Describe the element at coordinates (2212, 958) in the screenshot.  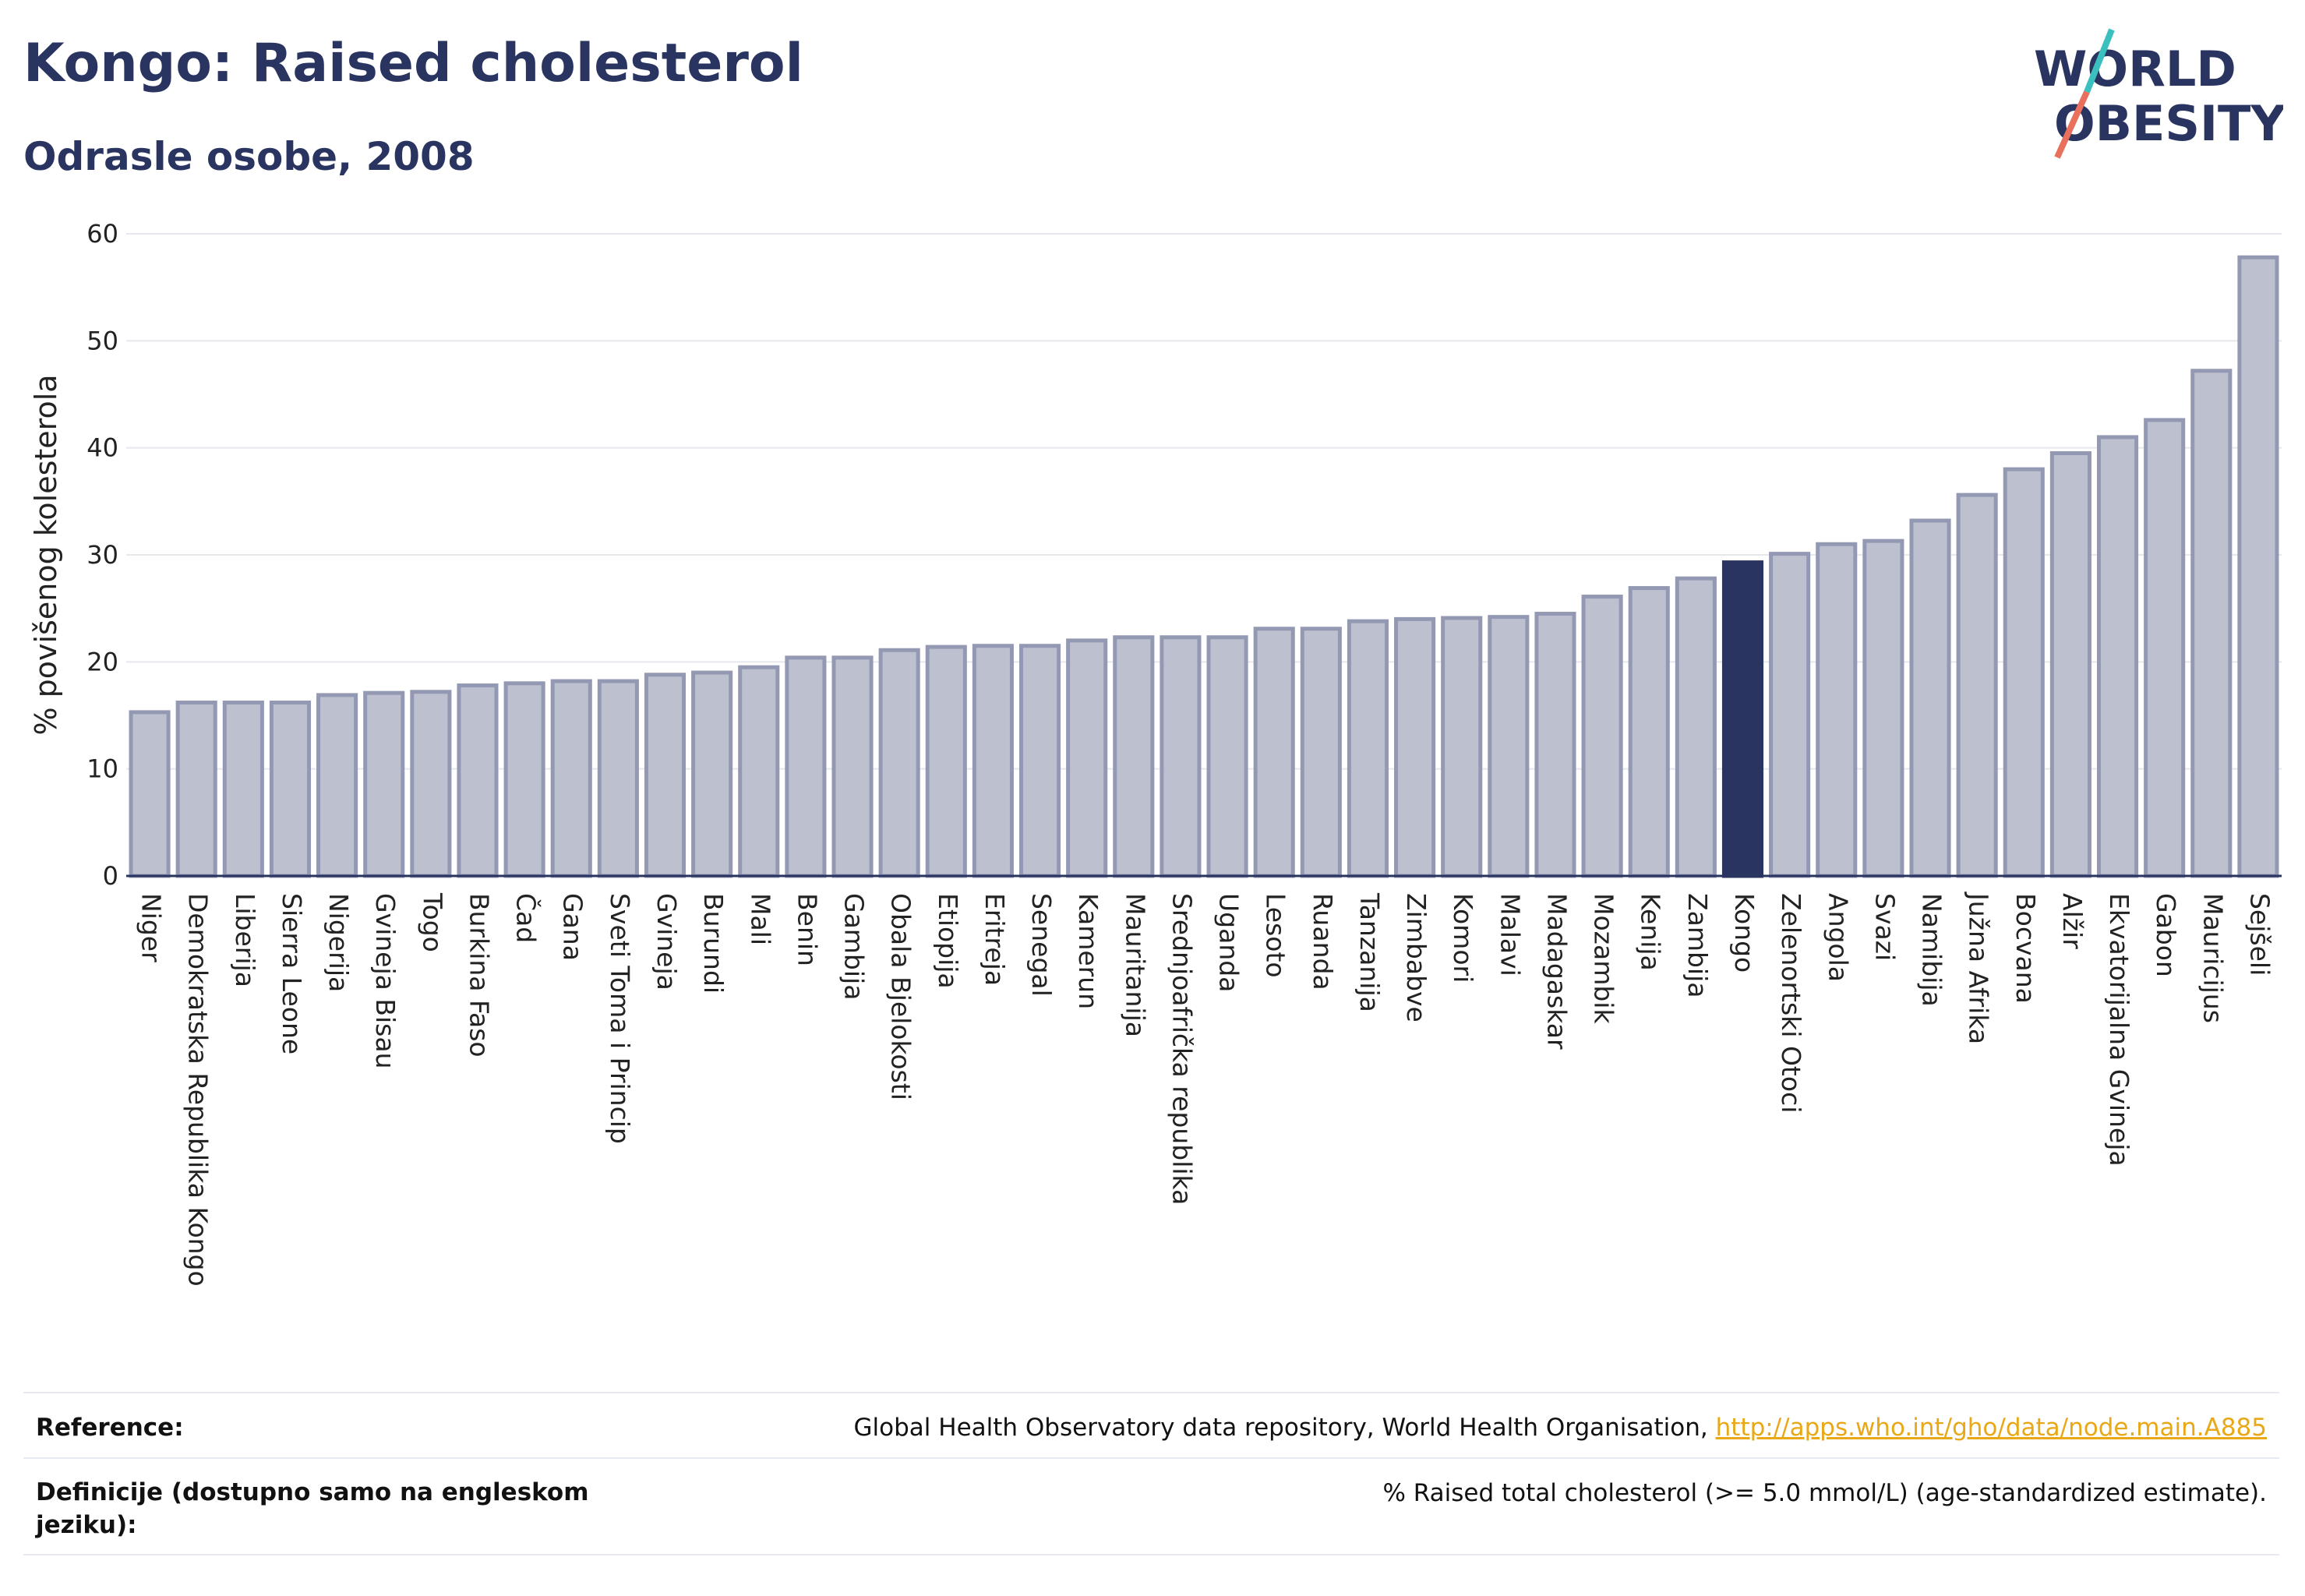
I see `x-tick-label: Mauricijus` at that location.